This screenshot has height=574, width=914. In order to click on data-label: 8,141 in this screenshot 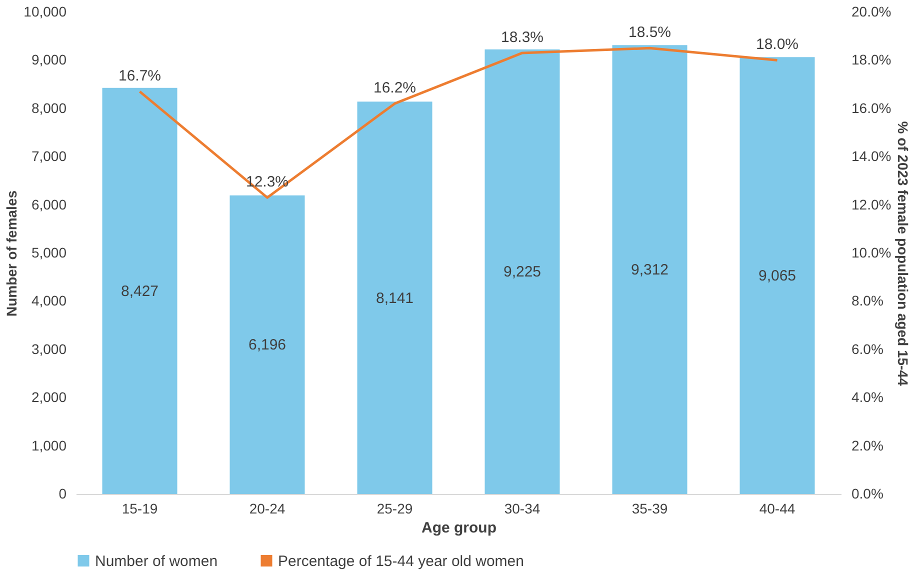, I will do `click(395, 298)`.